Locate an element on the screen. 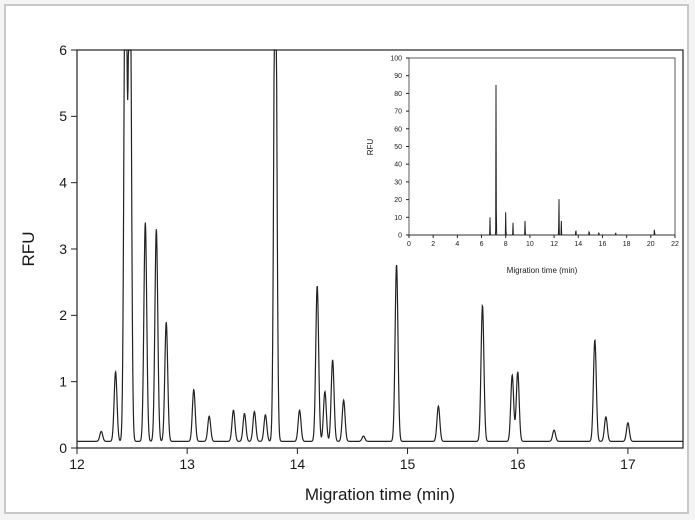 This screenshot has width=695, height=520. x-tick-label: 22 is located at coordinates (675, 244).